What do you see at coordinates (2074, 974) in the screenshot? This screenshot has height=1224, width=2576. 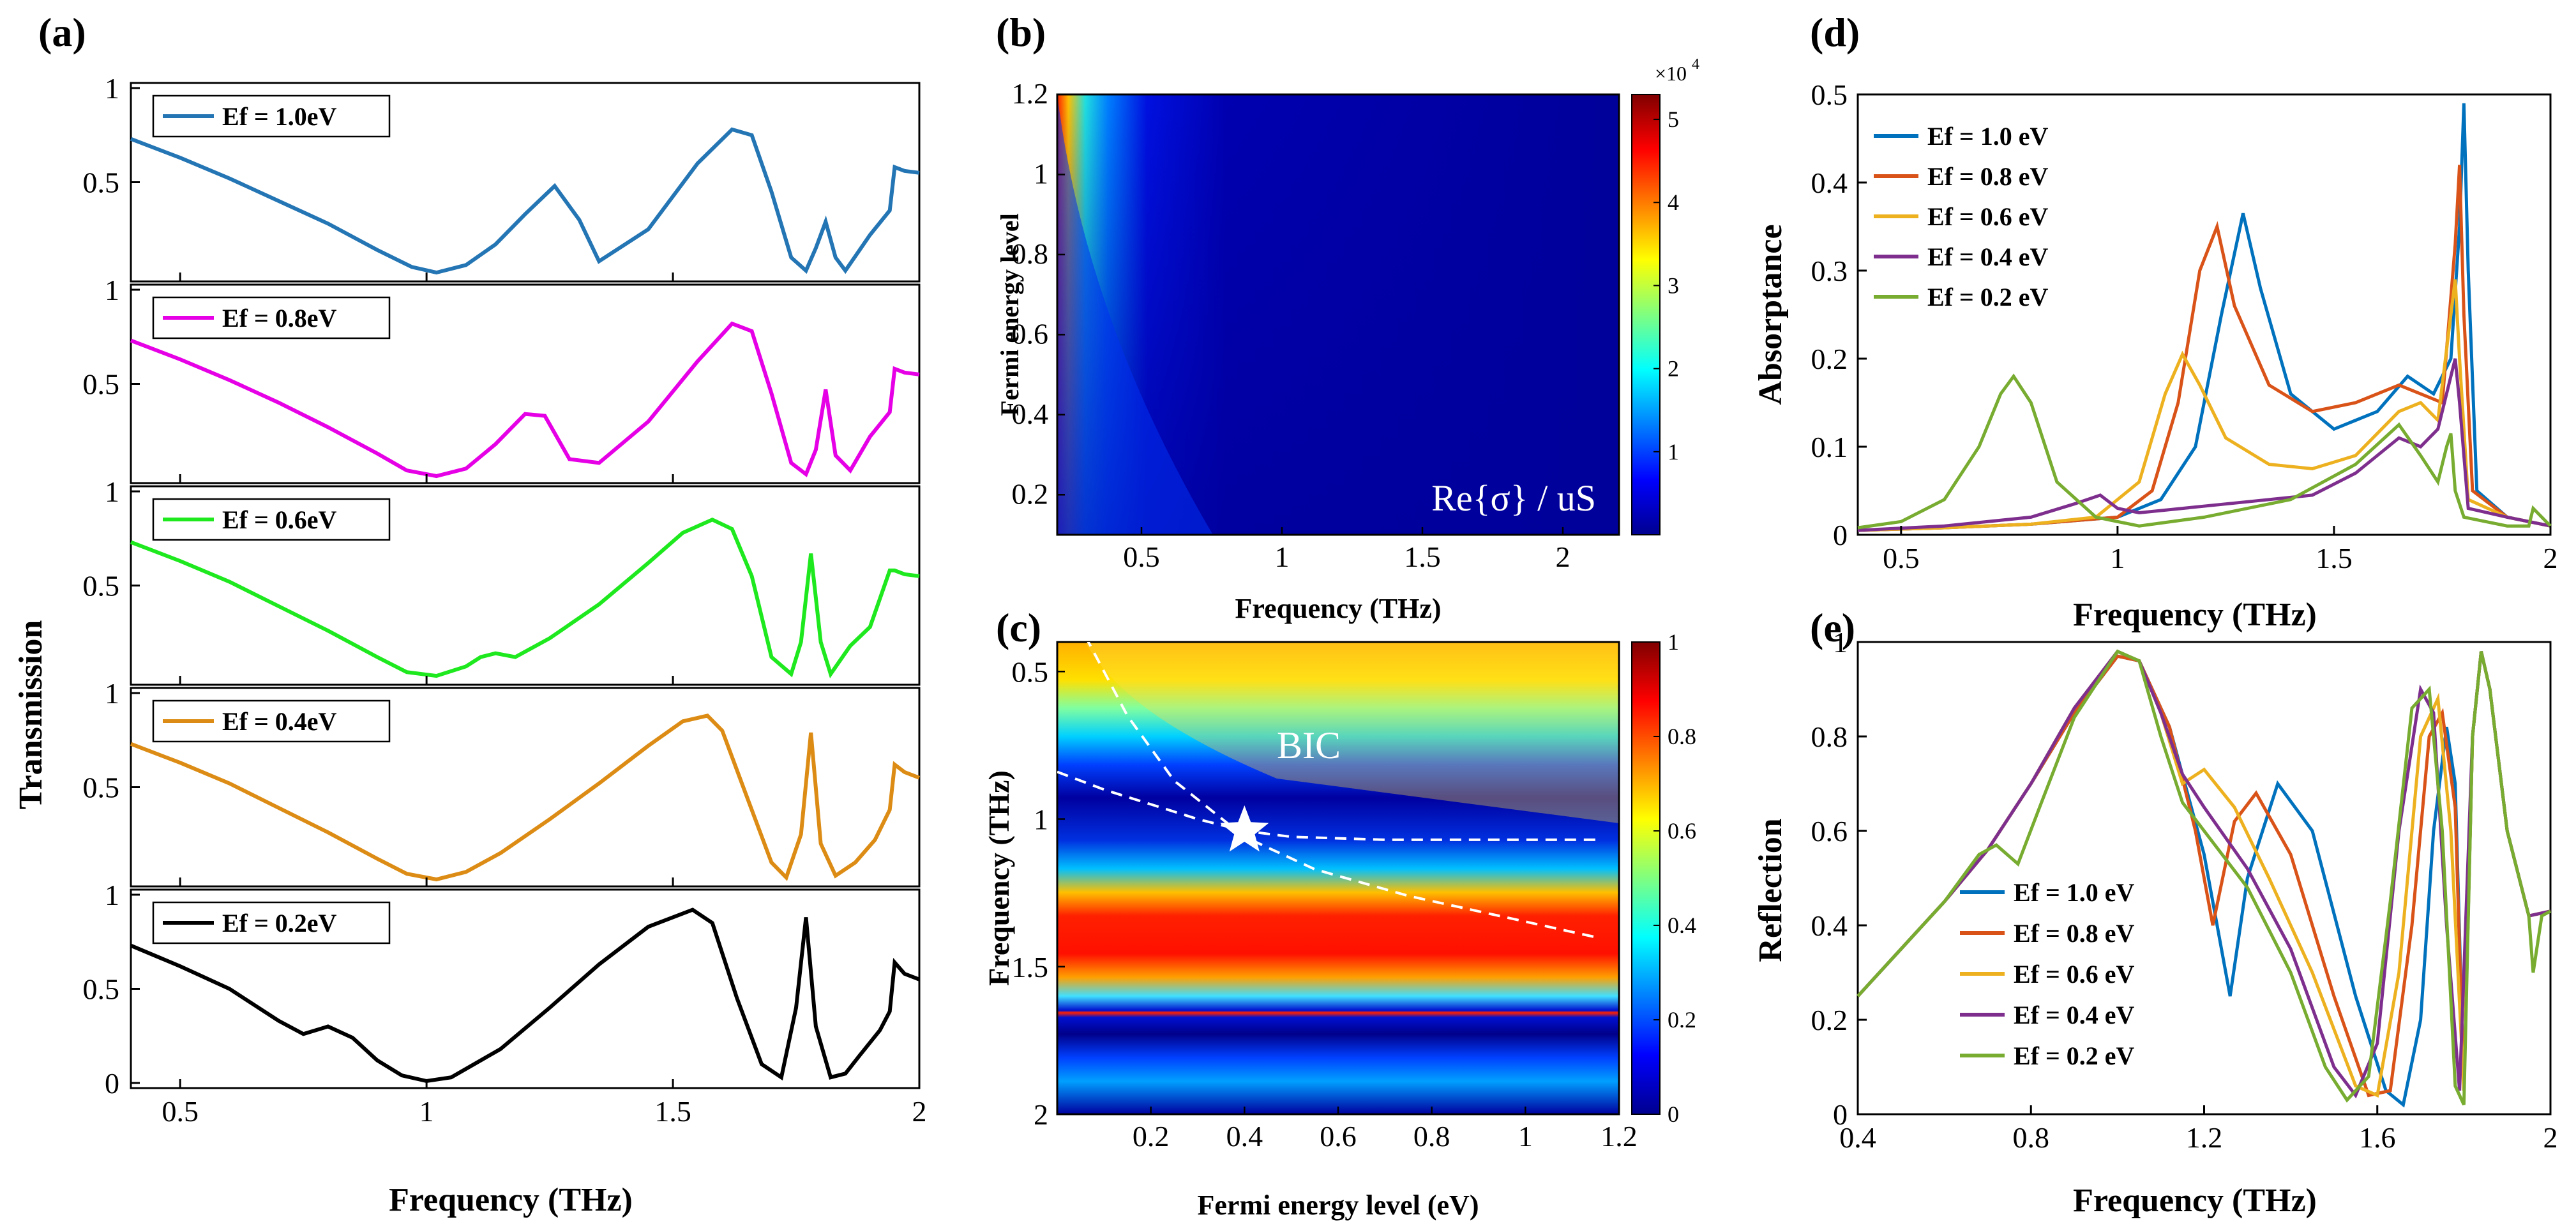 I see `e-legend-label-2: Ef = 0.6 eV` at bounding box center [2074, 974].